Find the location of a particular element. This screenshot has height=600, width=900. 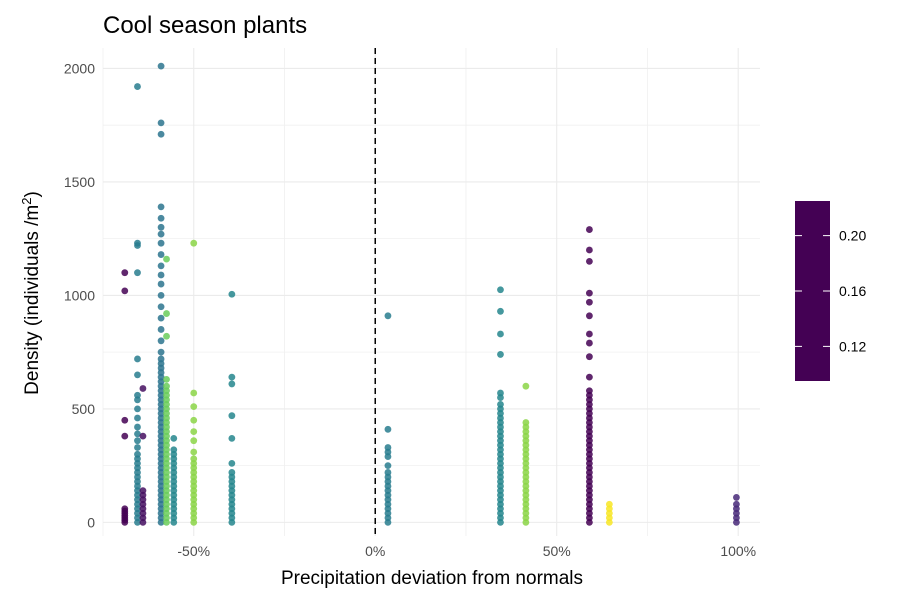

x-tick-label: 0% is located at coordinates (375, 551).